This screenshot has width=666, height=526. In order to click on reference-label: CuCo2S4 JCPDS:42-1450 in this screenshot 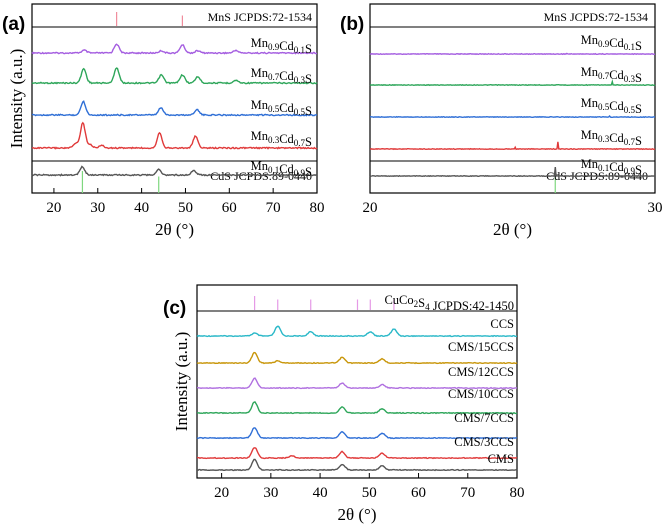, I will do `click(449, 303)`.